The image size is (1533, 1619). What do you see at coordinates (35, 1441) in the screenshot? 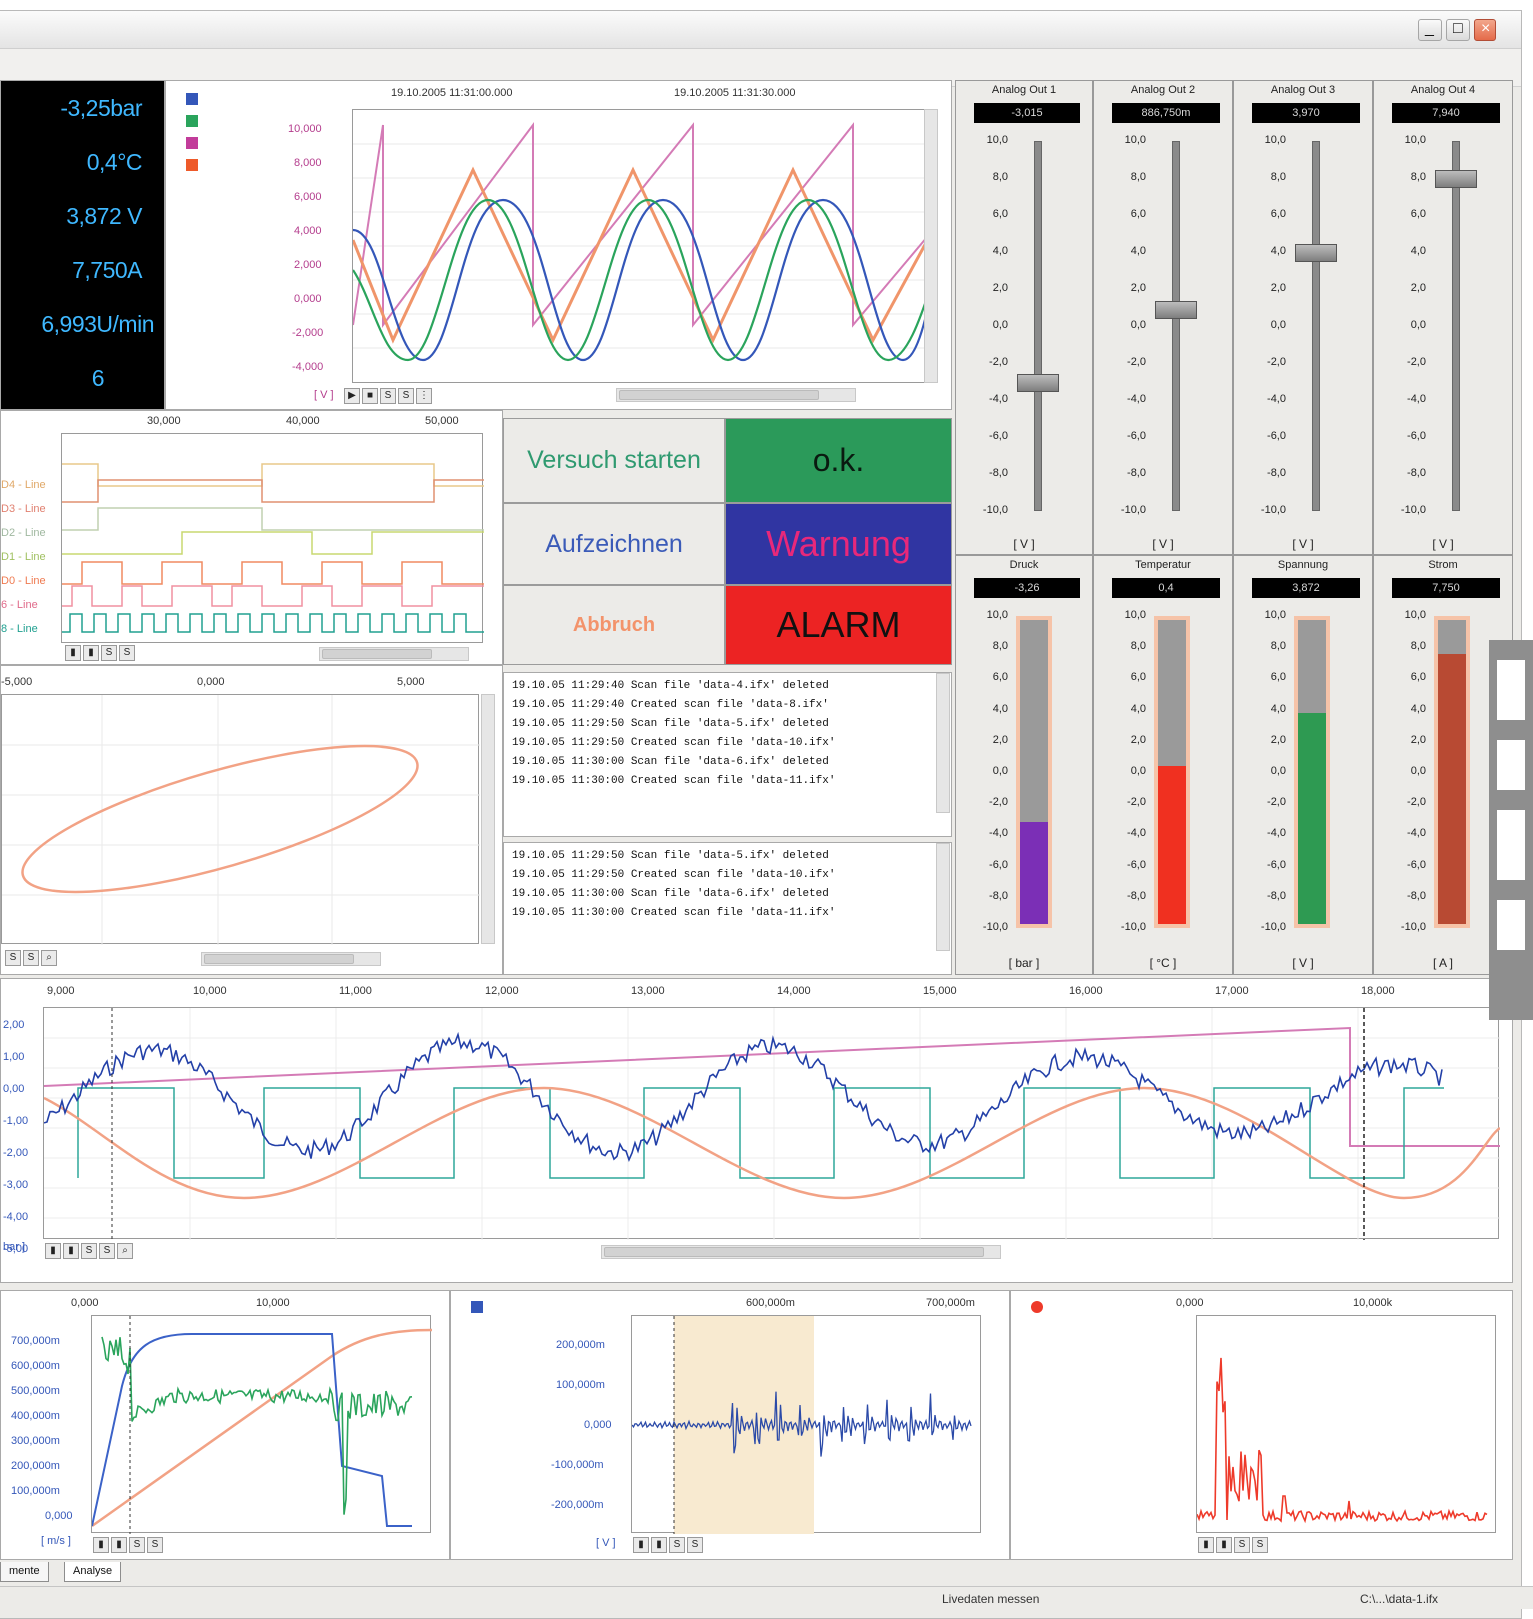
I see `y-tick: 300,000m` at bounding box center [35, 1441].